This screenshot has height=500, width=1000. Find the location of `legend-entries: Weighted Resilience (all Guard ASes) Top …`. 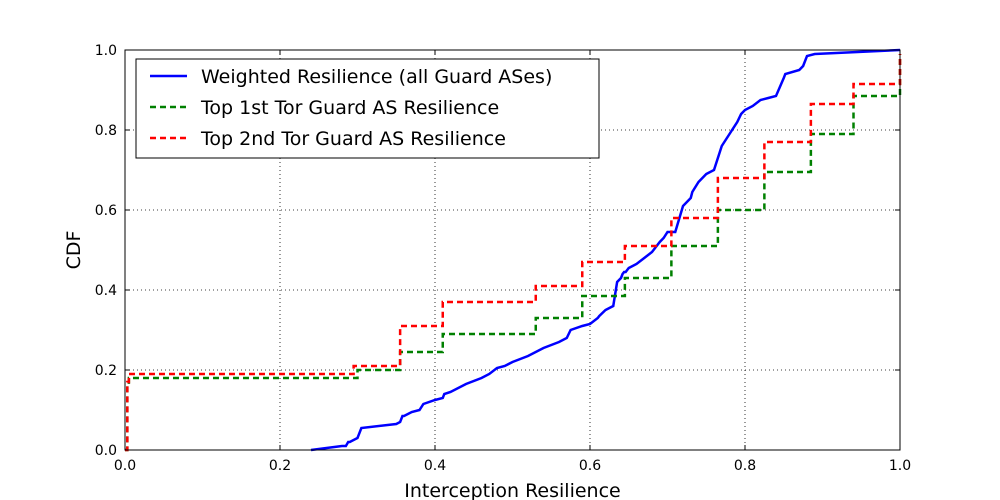

legend-entries: Weighted Resilience (all Guard ASes) Top … is located at coordinates (351, 108).